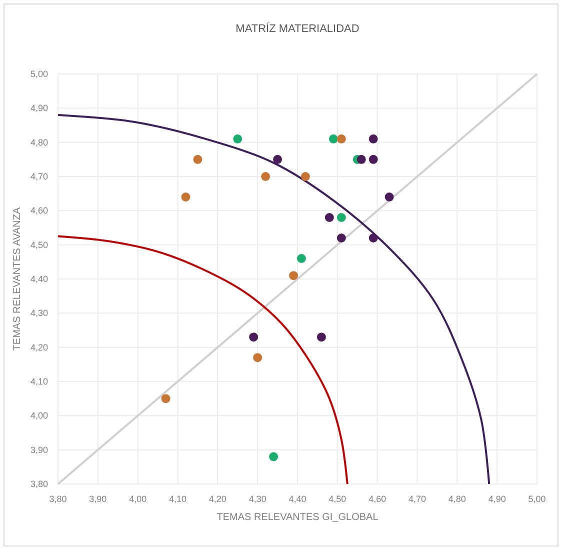 The image size is (562, 550). I want to click on x-tick-label: 3,80, so click(58, 499).